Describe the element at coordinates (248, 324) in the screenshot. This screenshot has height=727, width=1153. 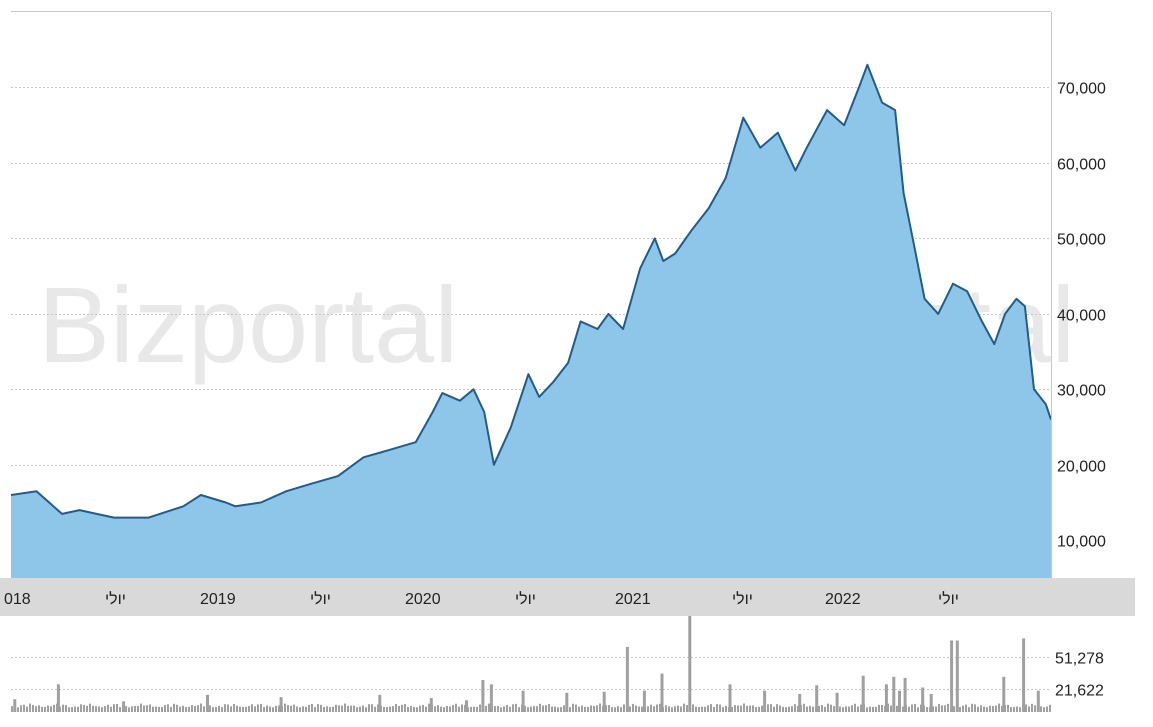
I see `watermark-left: Bizportal` at that location.